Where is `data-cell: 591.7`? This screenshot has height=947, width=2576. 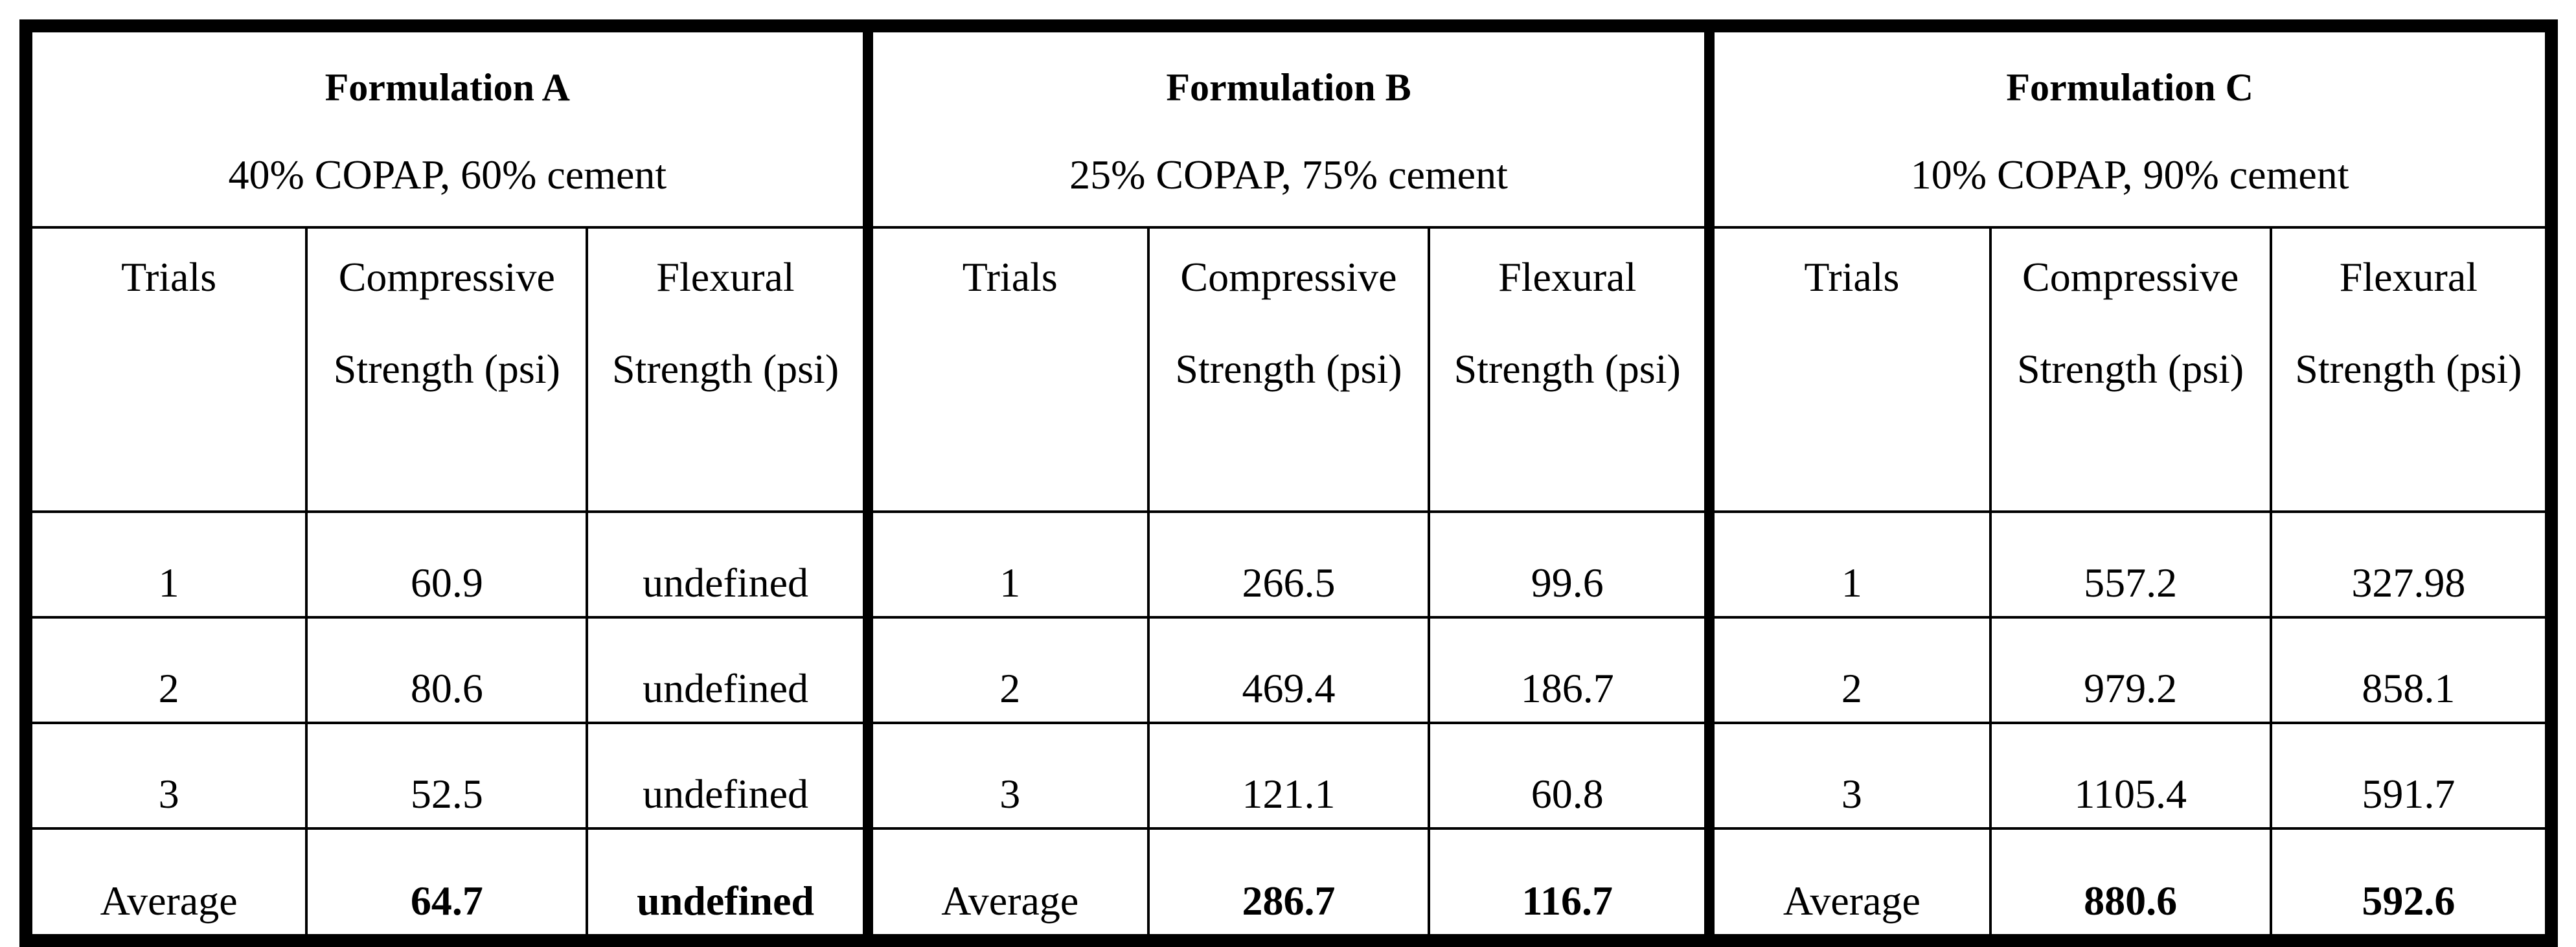 data-cell: 591.7 is located at coordinates (2411, 776).